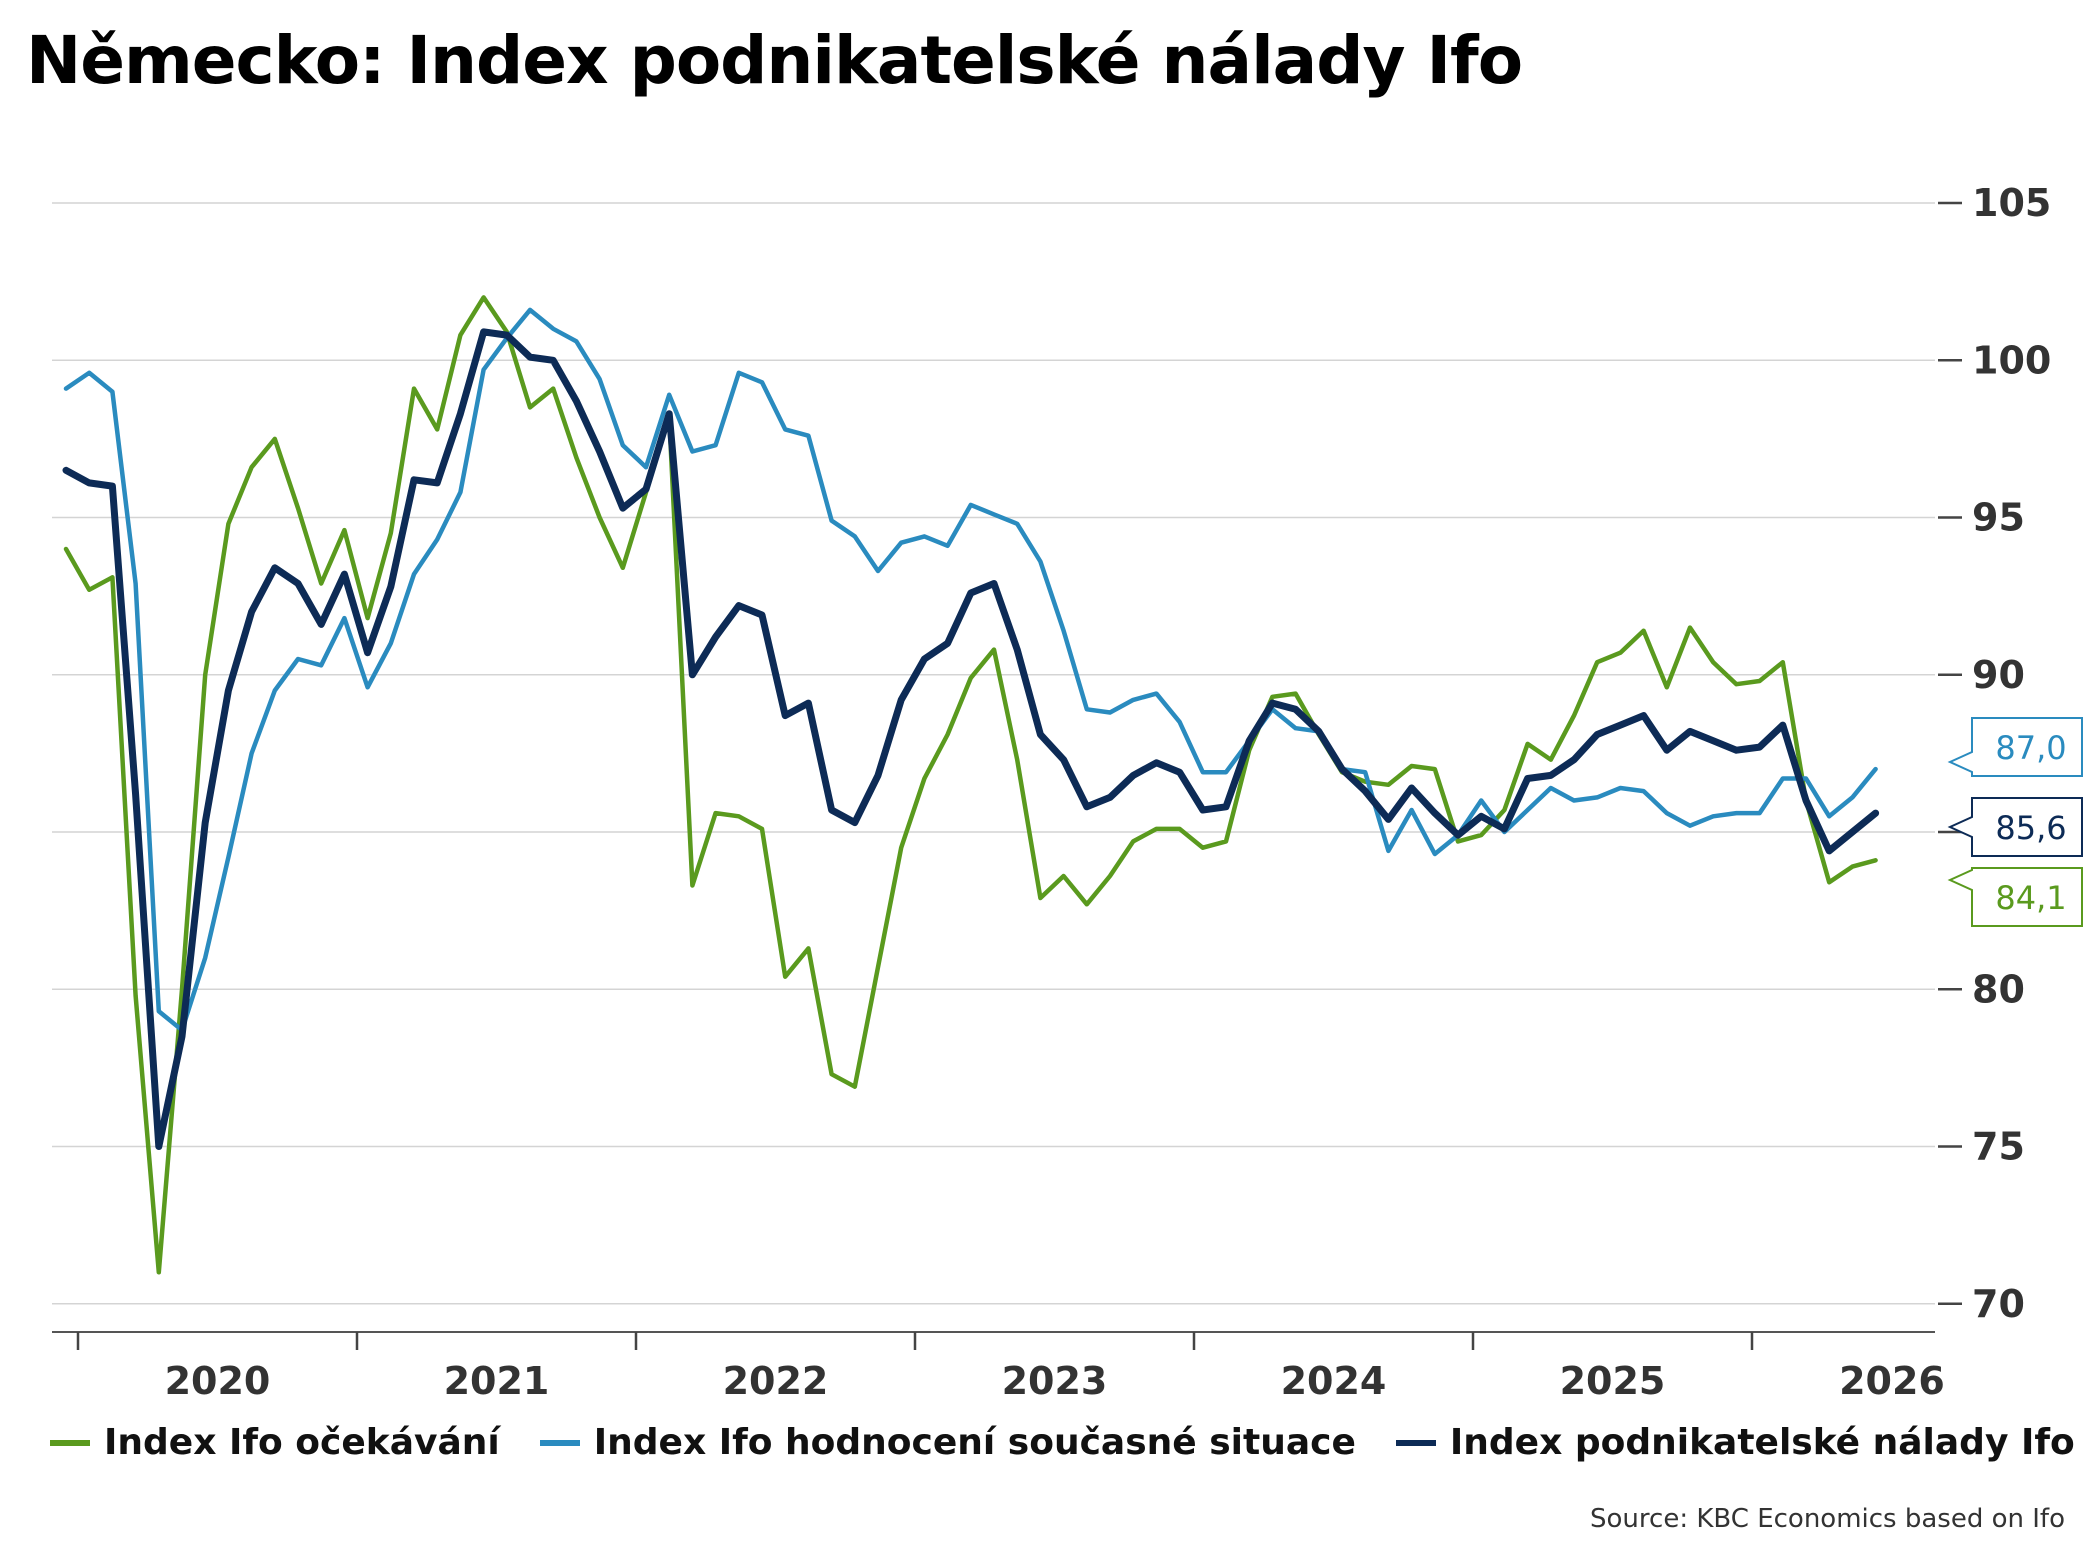 The width and height of the screenshot is (2093, 1568). I want to click on x-tick-label: 2020, so click(218, 1381).